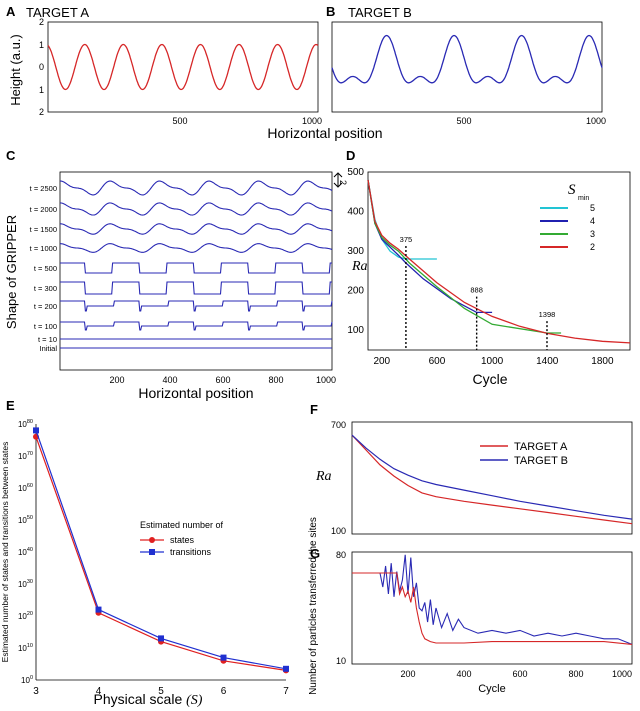  I want to click on panel-d-xtick: 1000, so click(492, 361).